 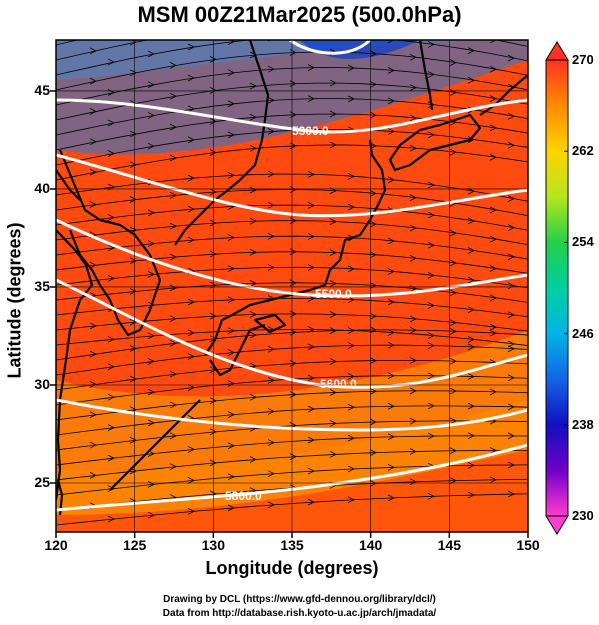 I want to click on x-tick-label: 135, so click(x=292, y=545).